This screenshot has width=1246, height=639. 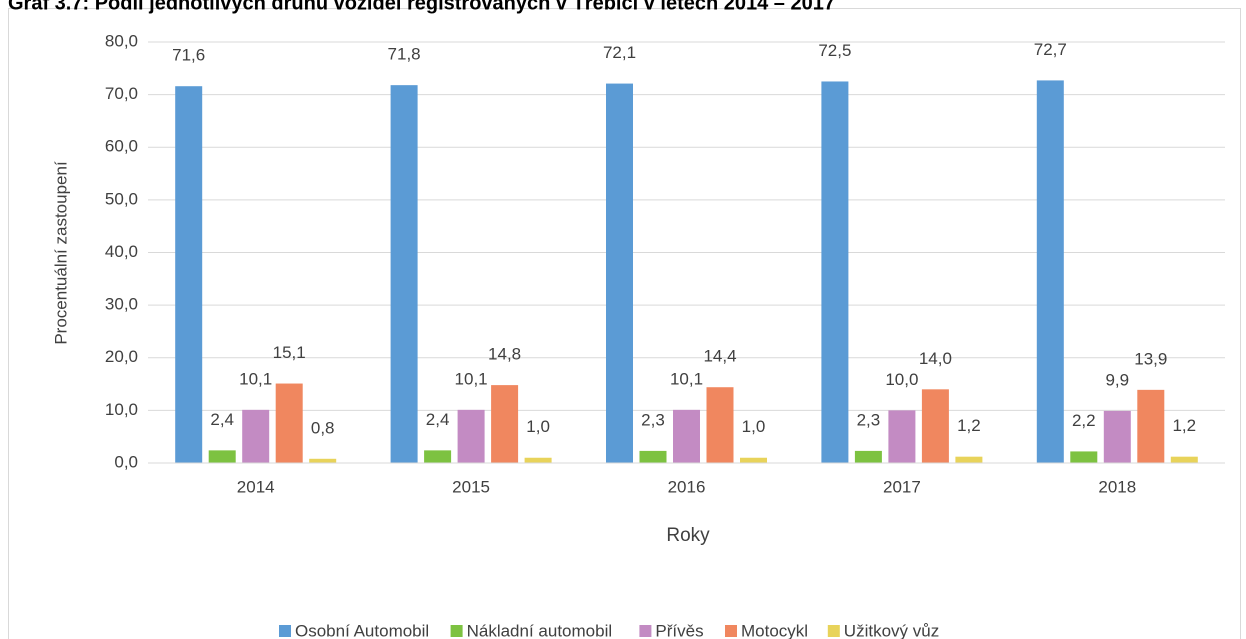 What do you see at coordinates (121, 198) in the screenshot?
I see `y-tick-label: 50,0` at bounding box center [121, 198].